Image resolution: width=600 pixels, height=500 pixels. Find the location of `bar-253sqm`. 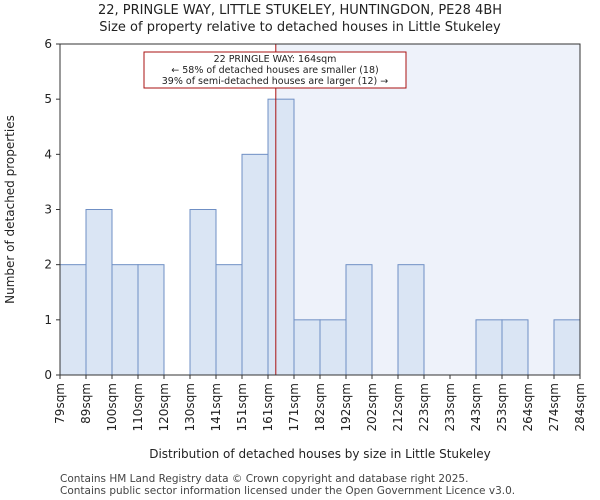

bar-253sqm is located at coordinates (515, 347).